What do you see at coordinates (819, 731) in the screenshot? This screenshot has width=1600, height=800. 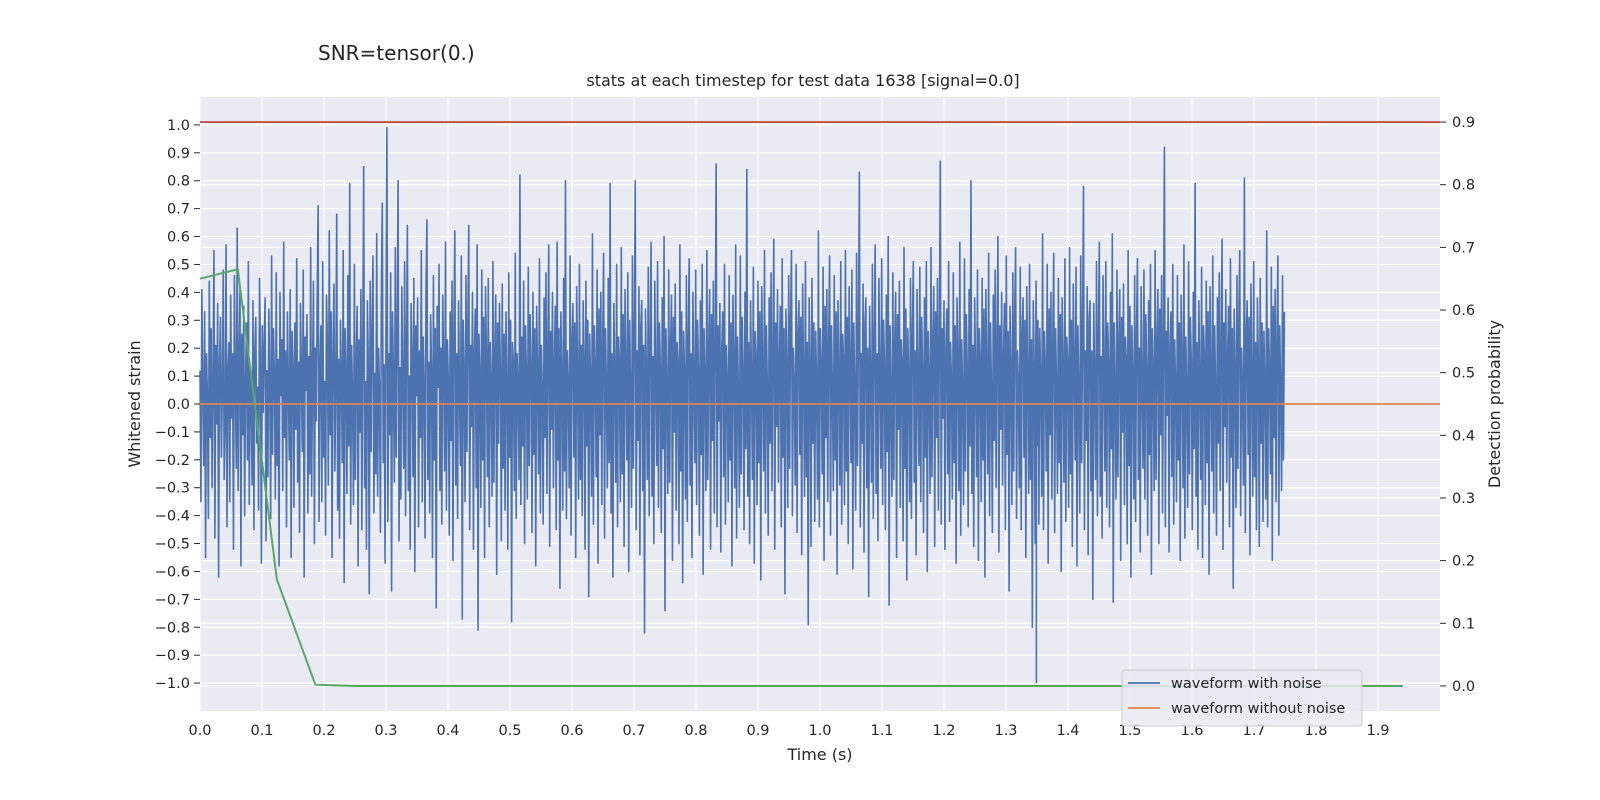 I see `x-tick-label: 1.0` at bounding box center [819, 731].